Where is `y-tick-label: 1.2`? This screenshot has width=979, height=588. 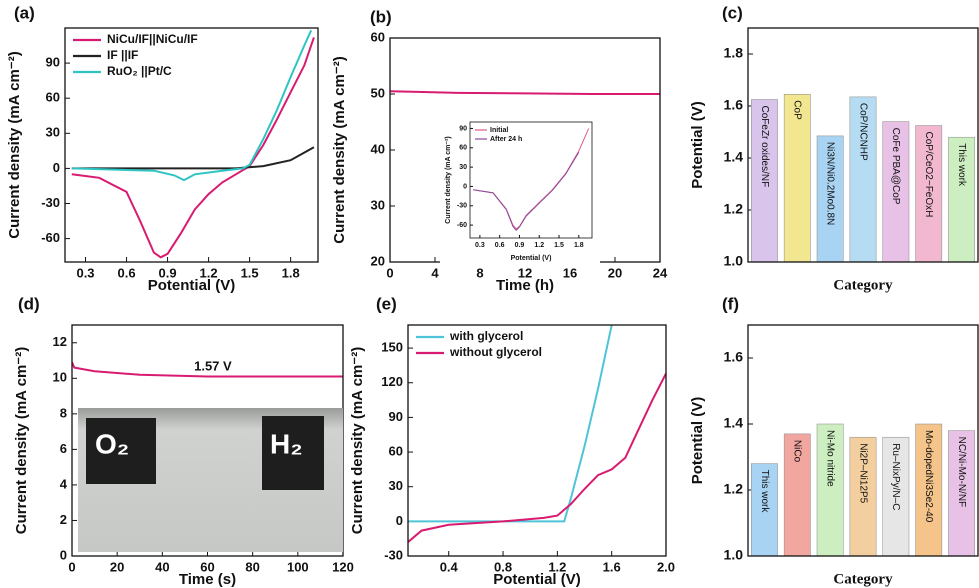
y-tick-label: 1.2 is located at coordinates (734, 209).